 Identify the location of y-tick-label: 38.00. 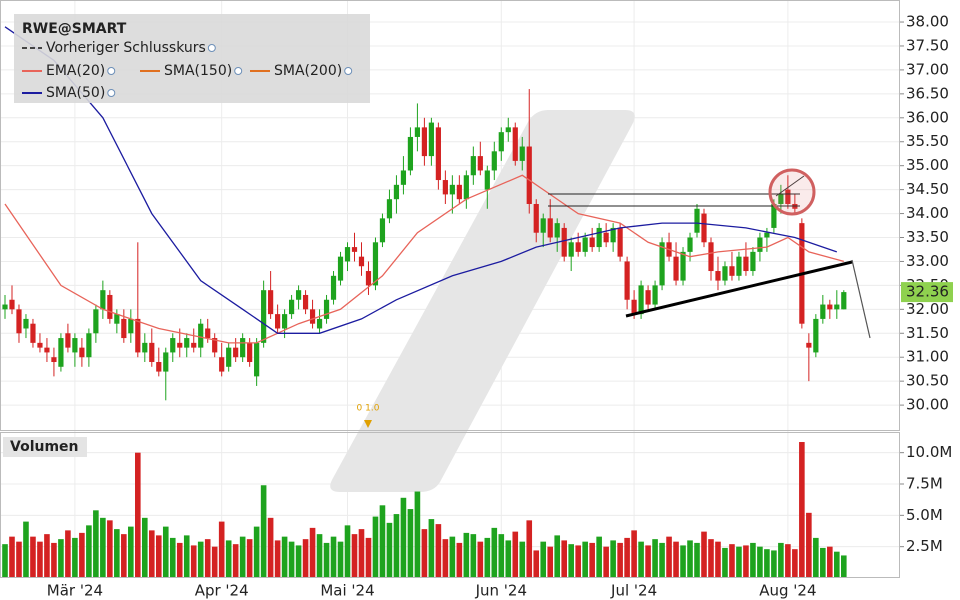
(927, 22).